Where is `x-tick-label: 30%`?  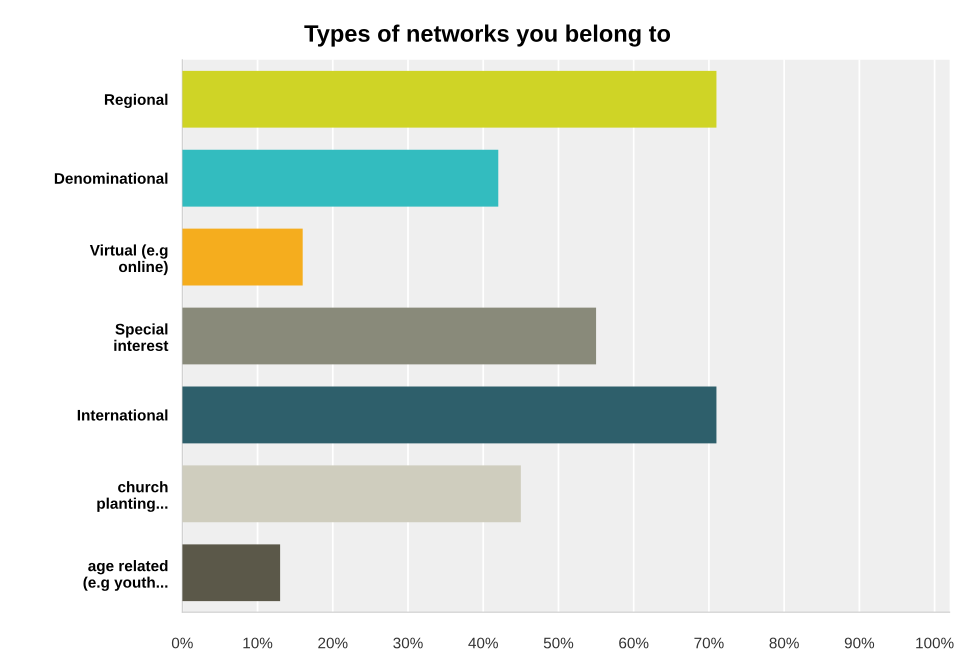 x-tick-label: 30% is located at coordinates (408, 643).